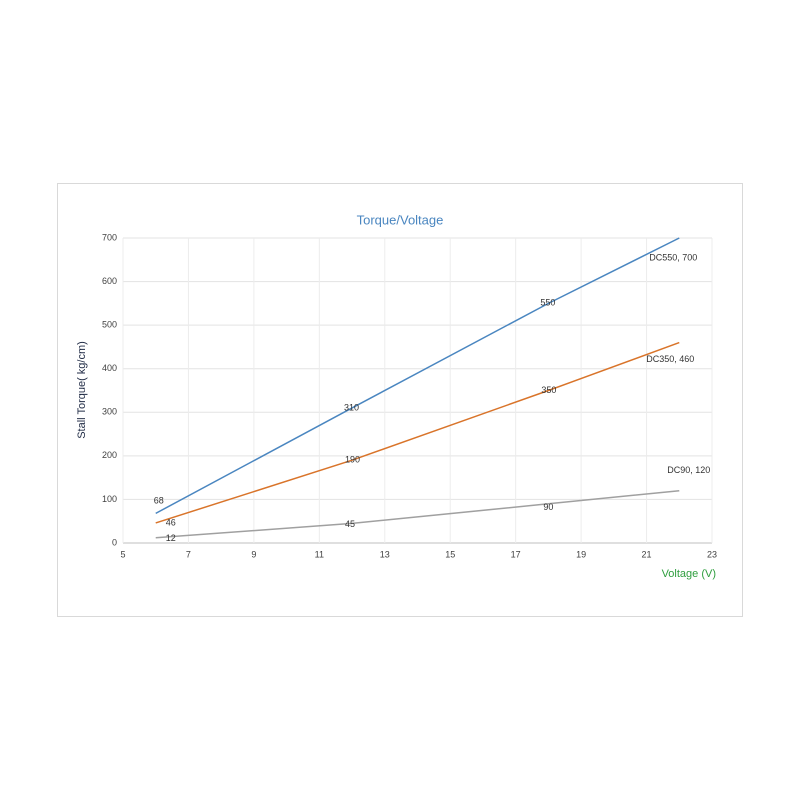 This screenshot has width=800, height=800. I want to click on data-label: 90, so click(548, 507).